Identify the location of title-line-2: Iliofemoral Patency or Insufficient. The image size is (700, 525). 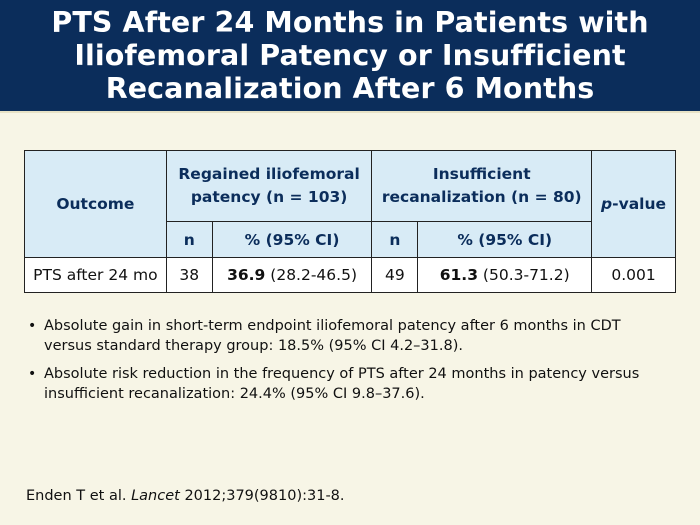
(350, 55).